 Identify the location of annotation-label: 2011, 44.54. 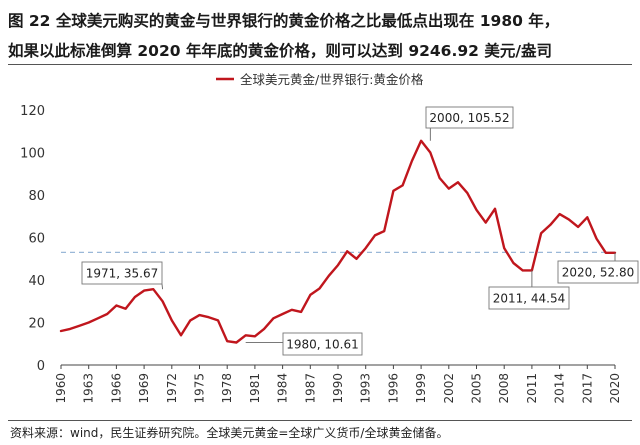
(529, 299).